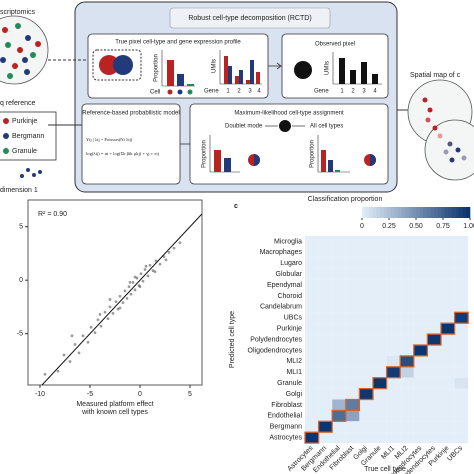 This screenshot has width=474, height=474. What do you see at coordinates (364, 92) in the screenshot?
I see `gene-label: 3` at bounding box center [364, 92].